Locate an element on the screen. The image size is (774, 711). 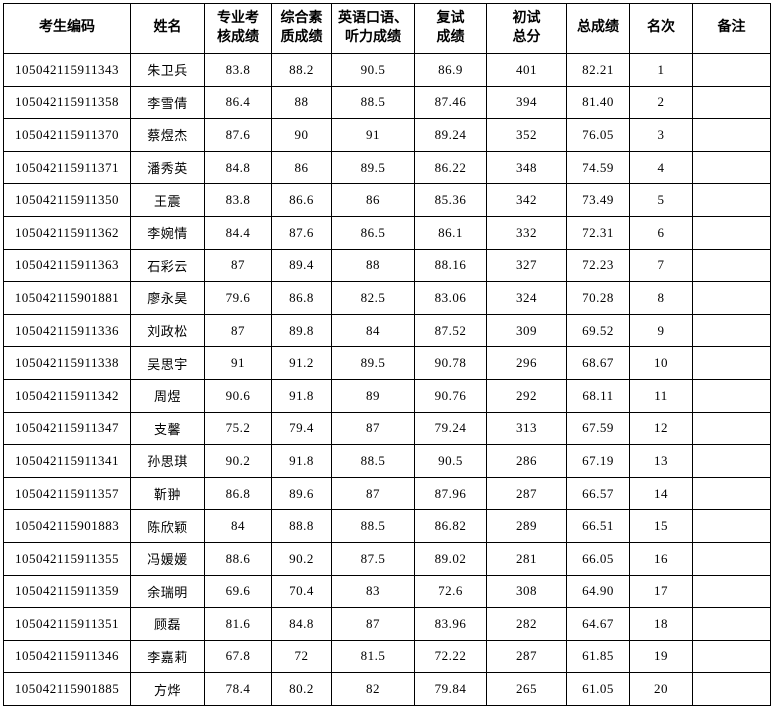
cell-initial-total: 324 is located at coordinates (526, 298).